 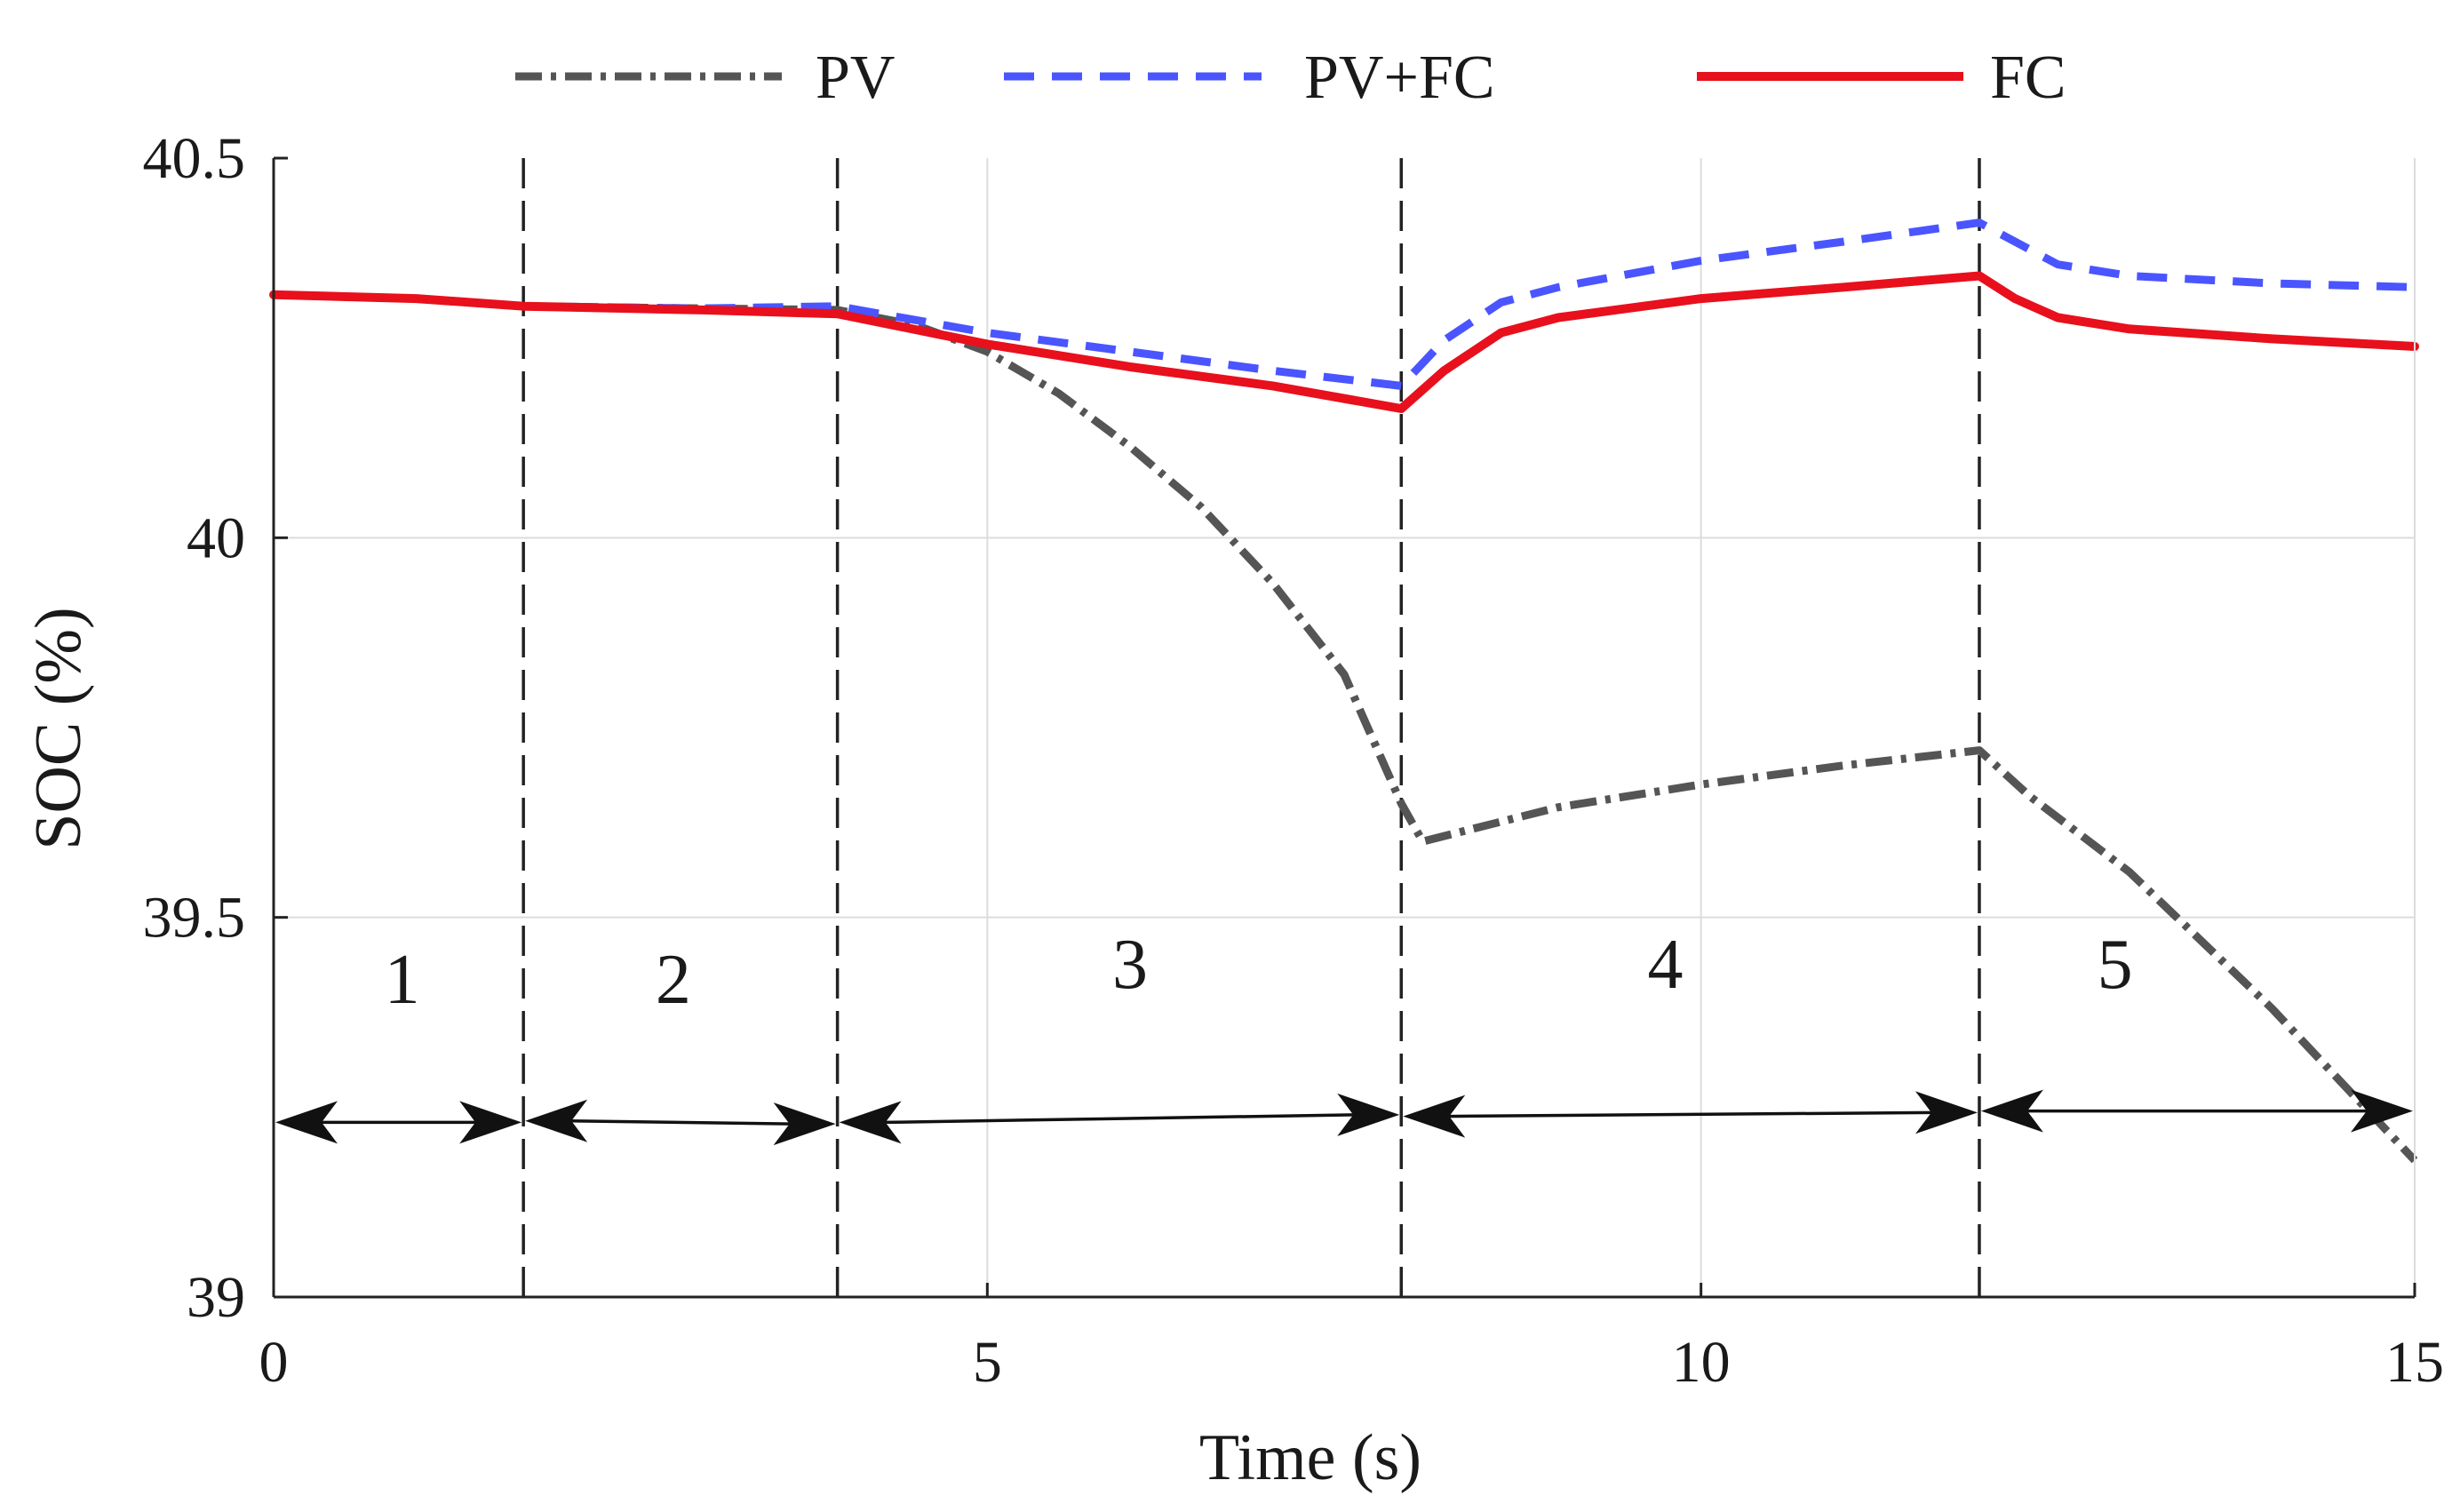 I want to click on legend-label-fc: FC, so click(x=2028, y=78).